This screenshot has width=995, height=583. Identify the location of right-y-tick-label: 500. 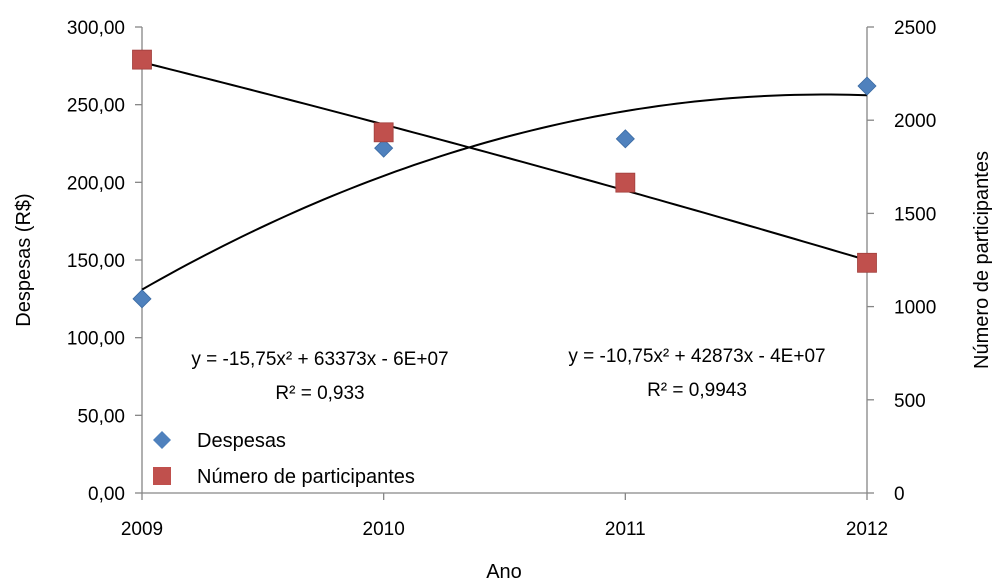
(910, 401).